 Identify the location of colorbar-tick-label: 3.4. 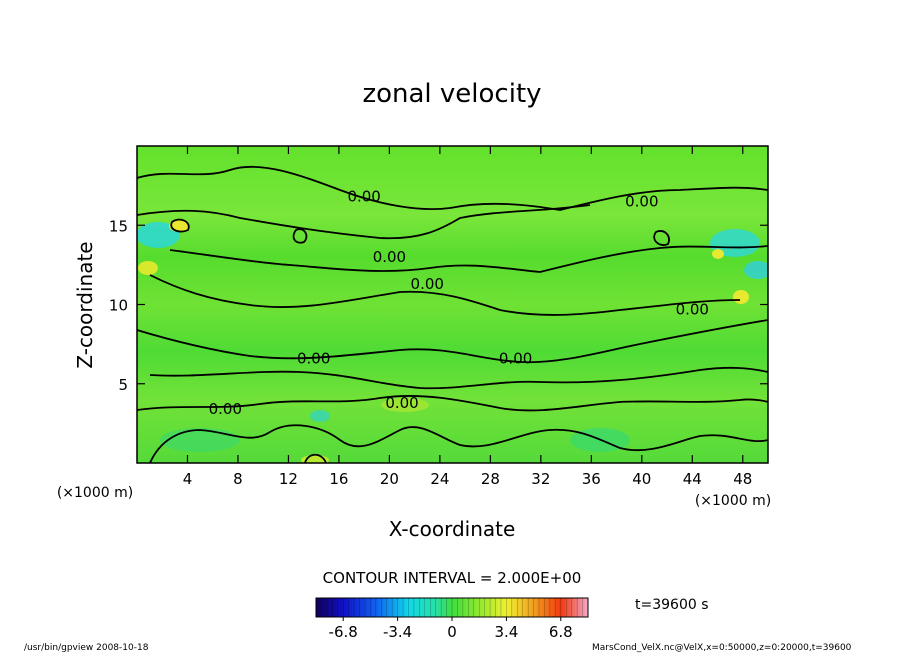
(506, 632).